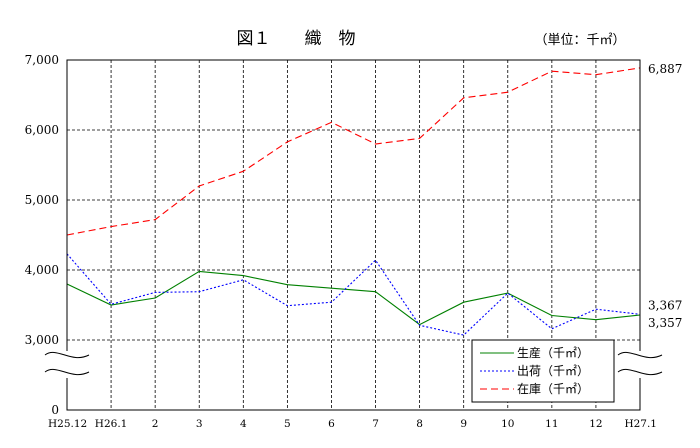 The image size is (700, 448). I want to click on y-tick-label: 3,000, so click(42, 340).